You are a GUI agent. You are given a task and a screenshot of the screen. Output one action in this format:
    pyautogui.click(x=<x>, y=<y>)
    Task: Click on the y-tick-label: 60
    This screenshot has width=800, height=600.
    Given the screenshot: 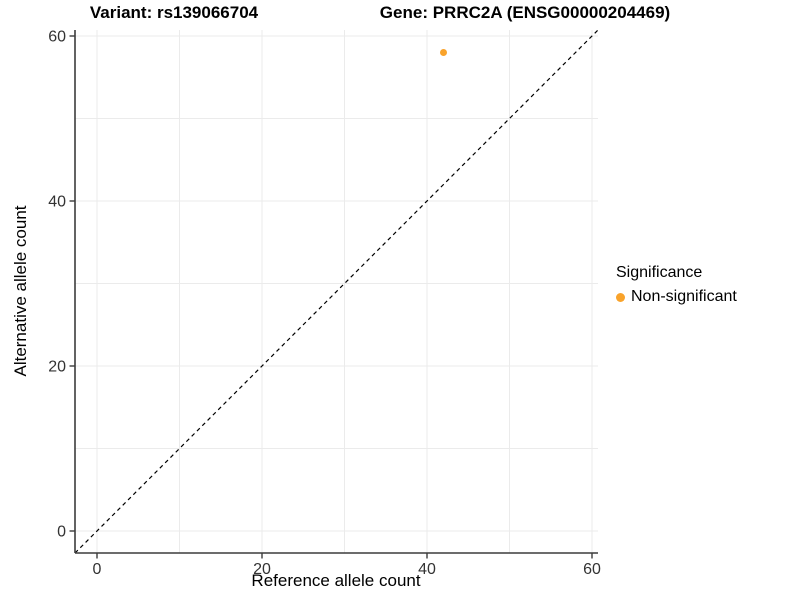 What is the action you would take?
    pyautogui.click(x=57, y=37)
    